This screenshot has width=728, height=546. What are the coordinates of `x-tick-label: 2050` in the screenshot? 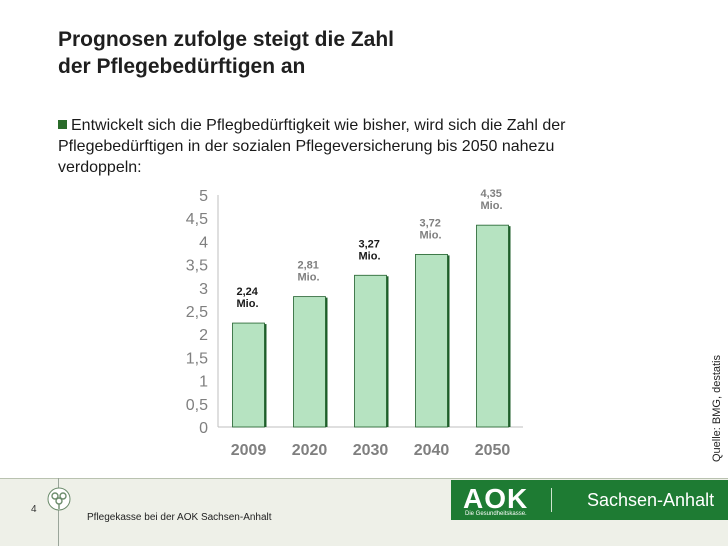 It's located at (493, 450).